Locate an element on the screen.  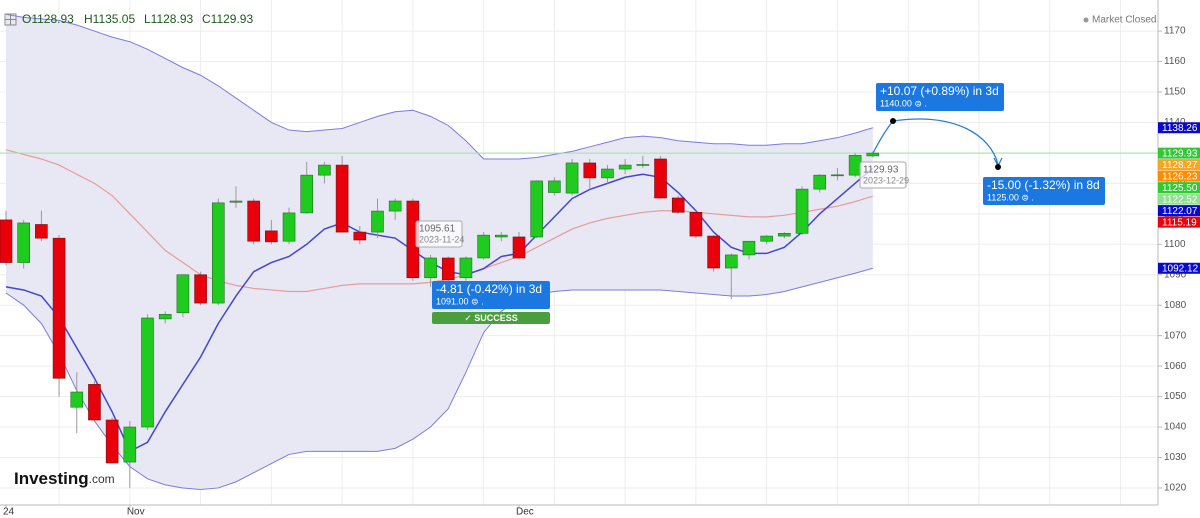
x-tick-label: Dec is located at coordinates (525, 512).